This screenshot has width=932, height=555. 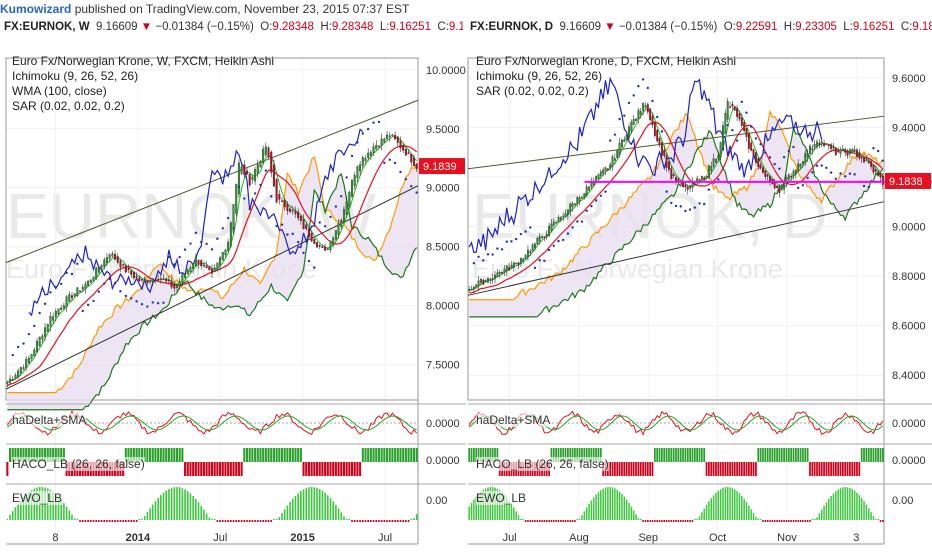 I want to click on right-subpanel-hadelta-label: haDelta+SMA, so click(x=513, y=420).